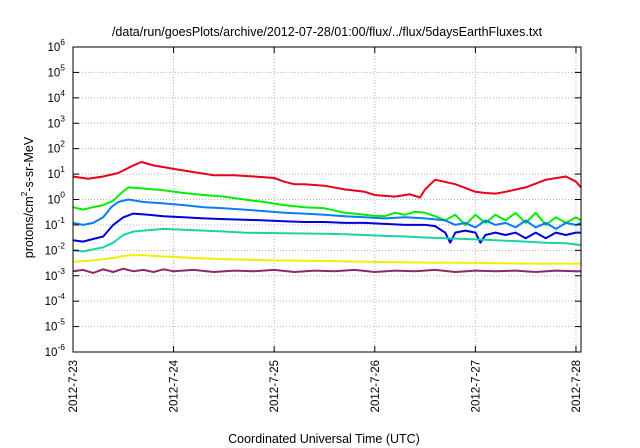 This screenshot has height=448, width=640. Describe the element at coordinates (29, 227) in the screenshot. I see `y-axis-label-prefix: protons/cm` at that location.